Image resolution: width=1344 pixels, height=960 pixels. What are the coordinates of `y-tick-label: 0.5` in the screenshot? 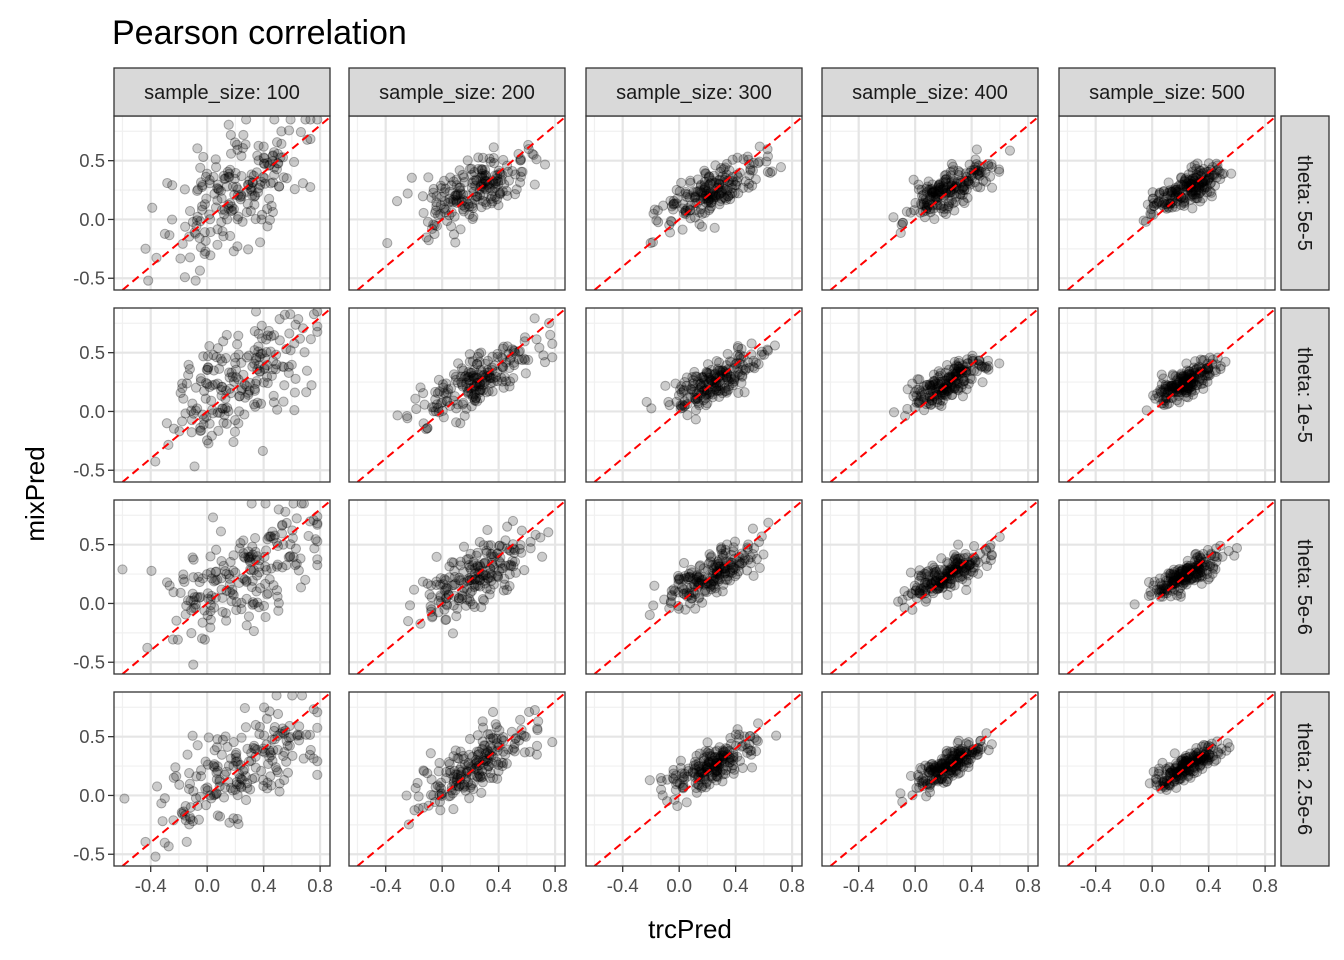 It's located at (92, 544).